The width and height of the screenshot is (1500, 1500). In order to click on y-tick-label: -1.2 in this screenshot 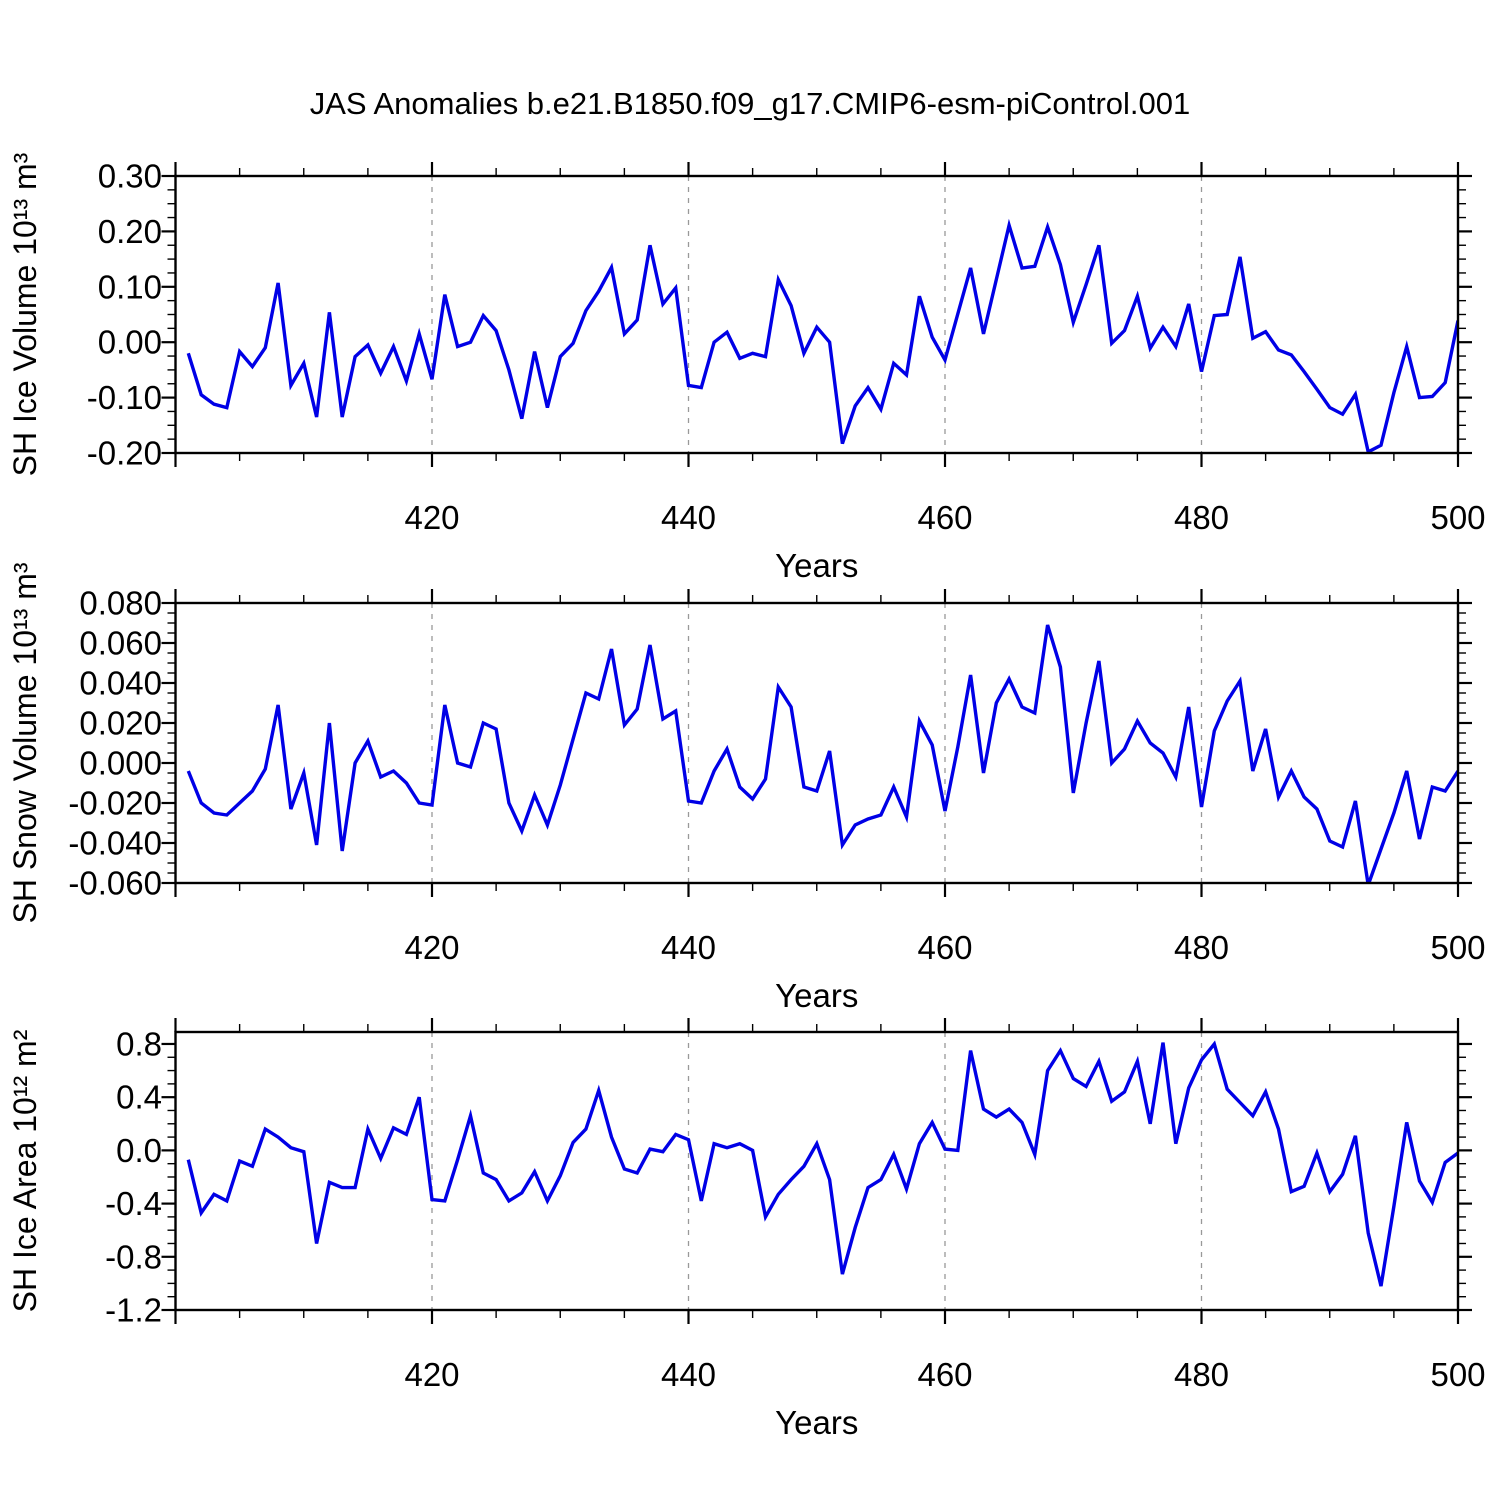, I will do `click(133, 1310)`.